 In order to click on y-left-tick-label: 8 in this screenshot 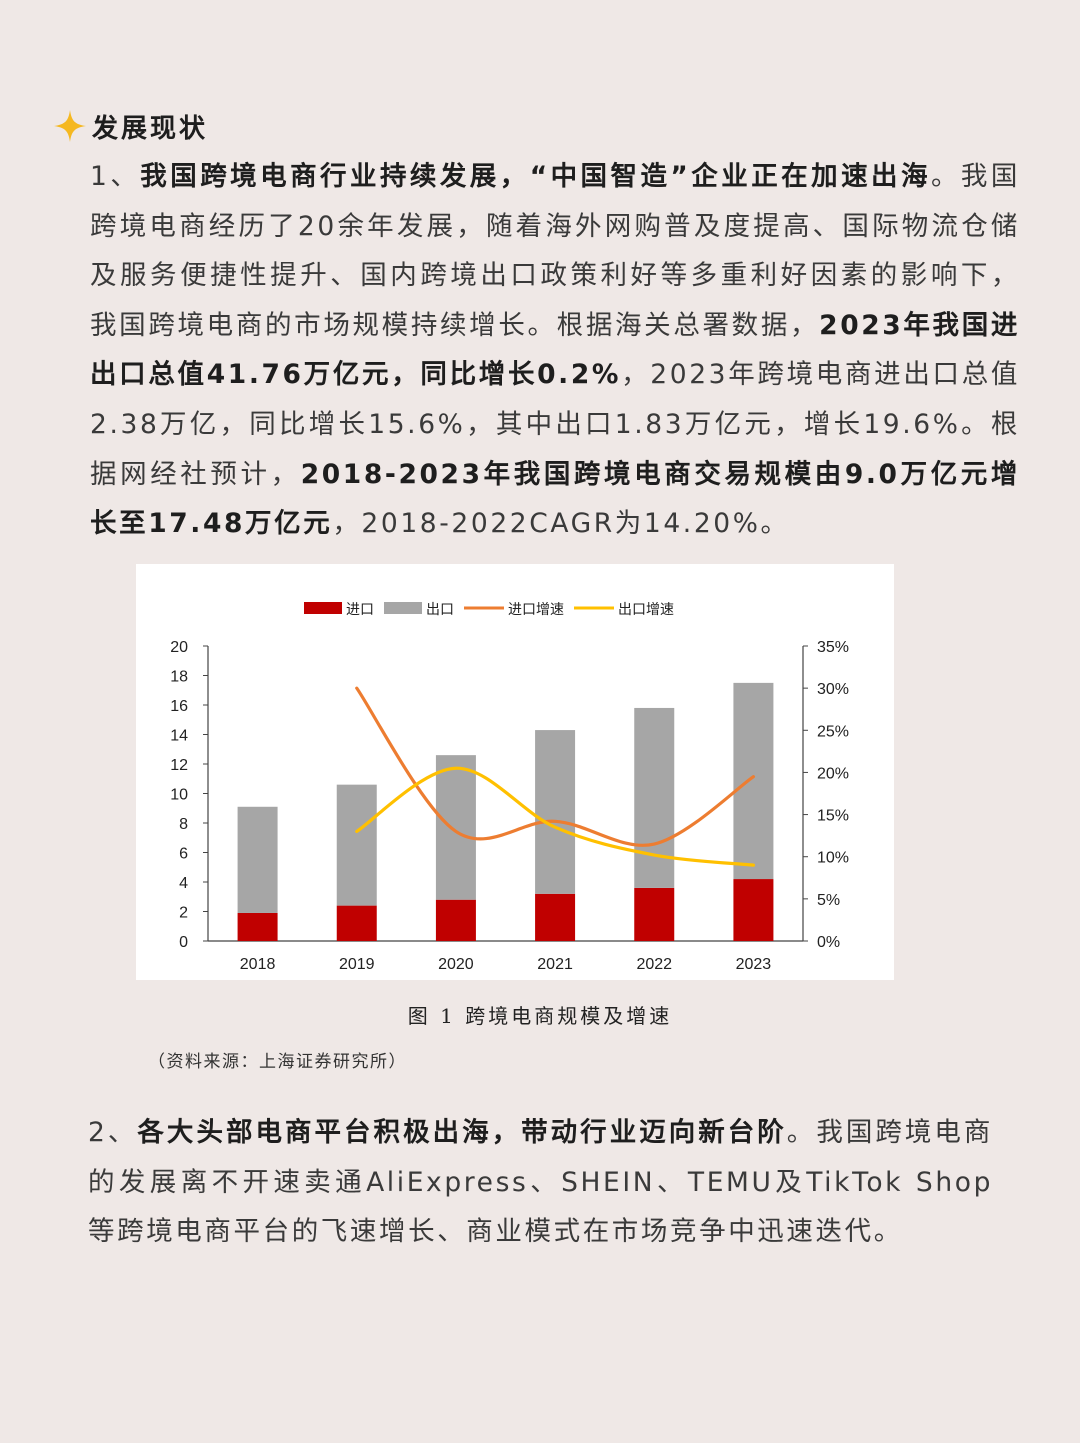, I will do `click(183, 824)`.